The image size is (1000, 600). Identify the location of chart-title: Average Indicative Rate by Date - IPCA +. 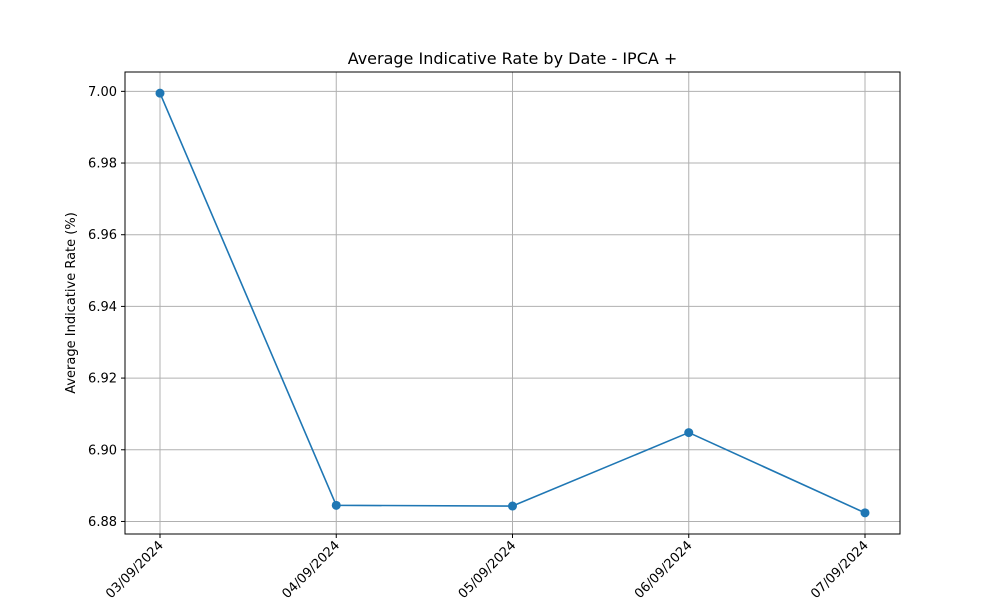
(513, 58).